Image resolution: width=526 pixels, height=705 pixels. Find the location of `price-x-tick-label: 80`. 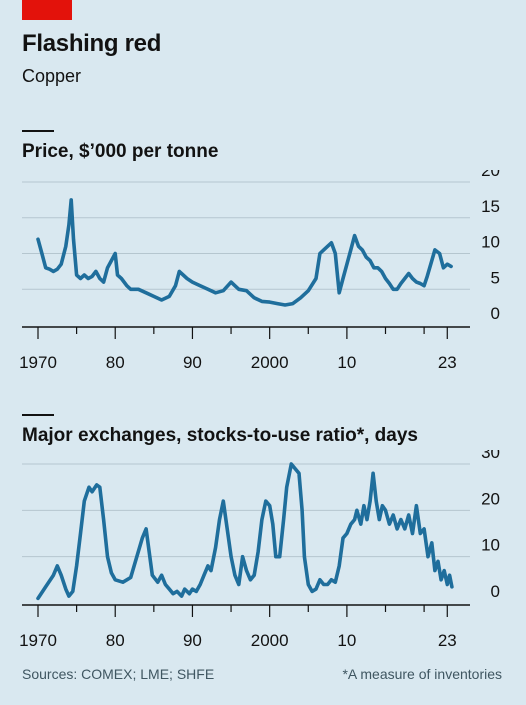

price-x-tick-label: 80 is located at coordinates (115, 362).